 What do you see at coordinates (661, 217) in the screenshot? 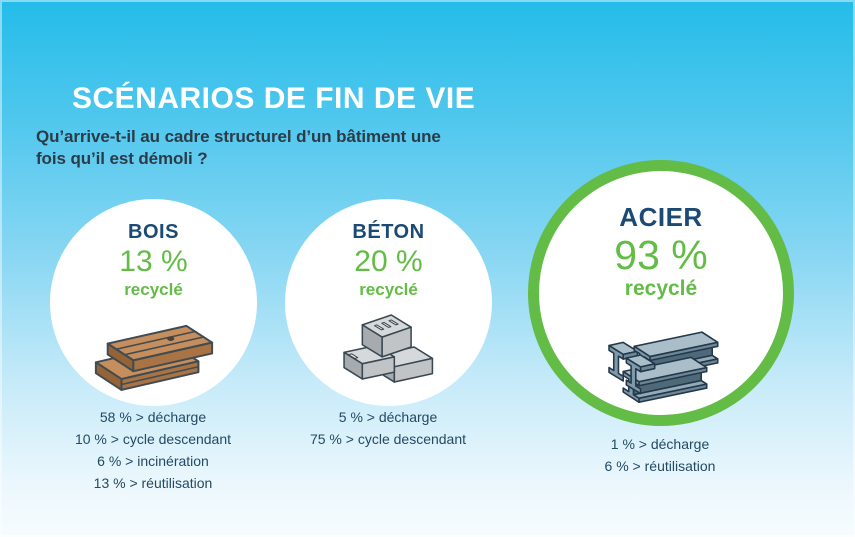
I see `material-name: ACIER` at bounding box center [661, 217].